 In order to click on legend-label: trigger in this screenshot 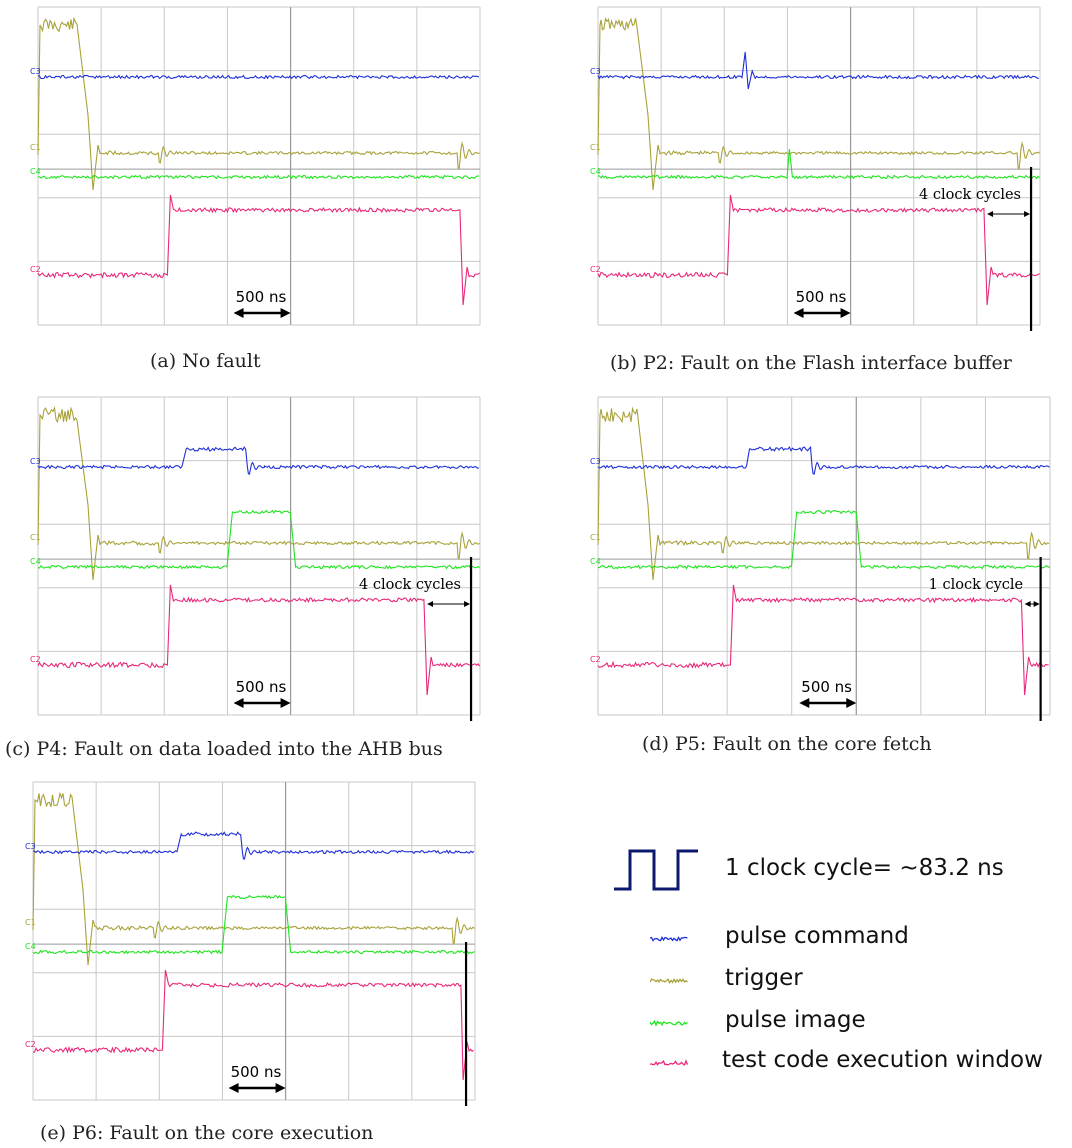, I will do `click(764, 978)`.